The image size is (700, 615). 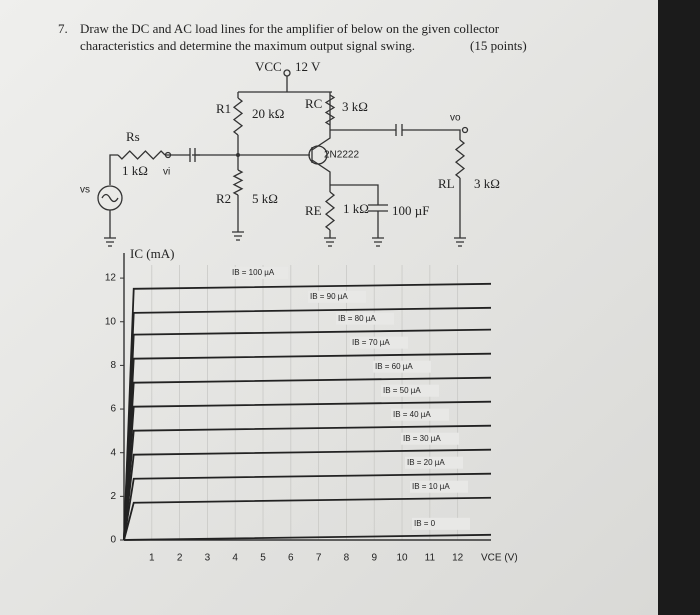 What do you see at coordinates (458, 558) in the screenshot?
I see `x-tick-label: 12` at bounding box center [458, 558].